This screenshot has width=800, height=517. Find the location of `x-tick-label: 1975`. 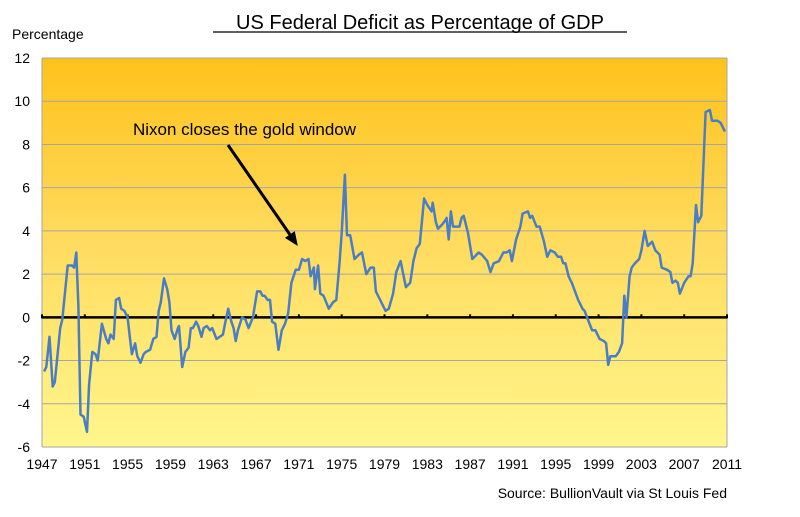

x-tick-label: 1975 is located at coordinates (341, 464).